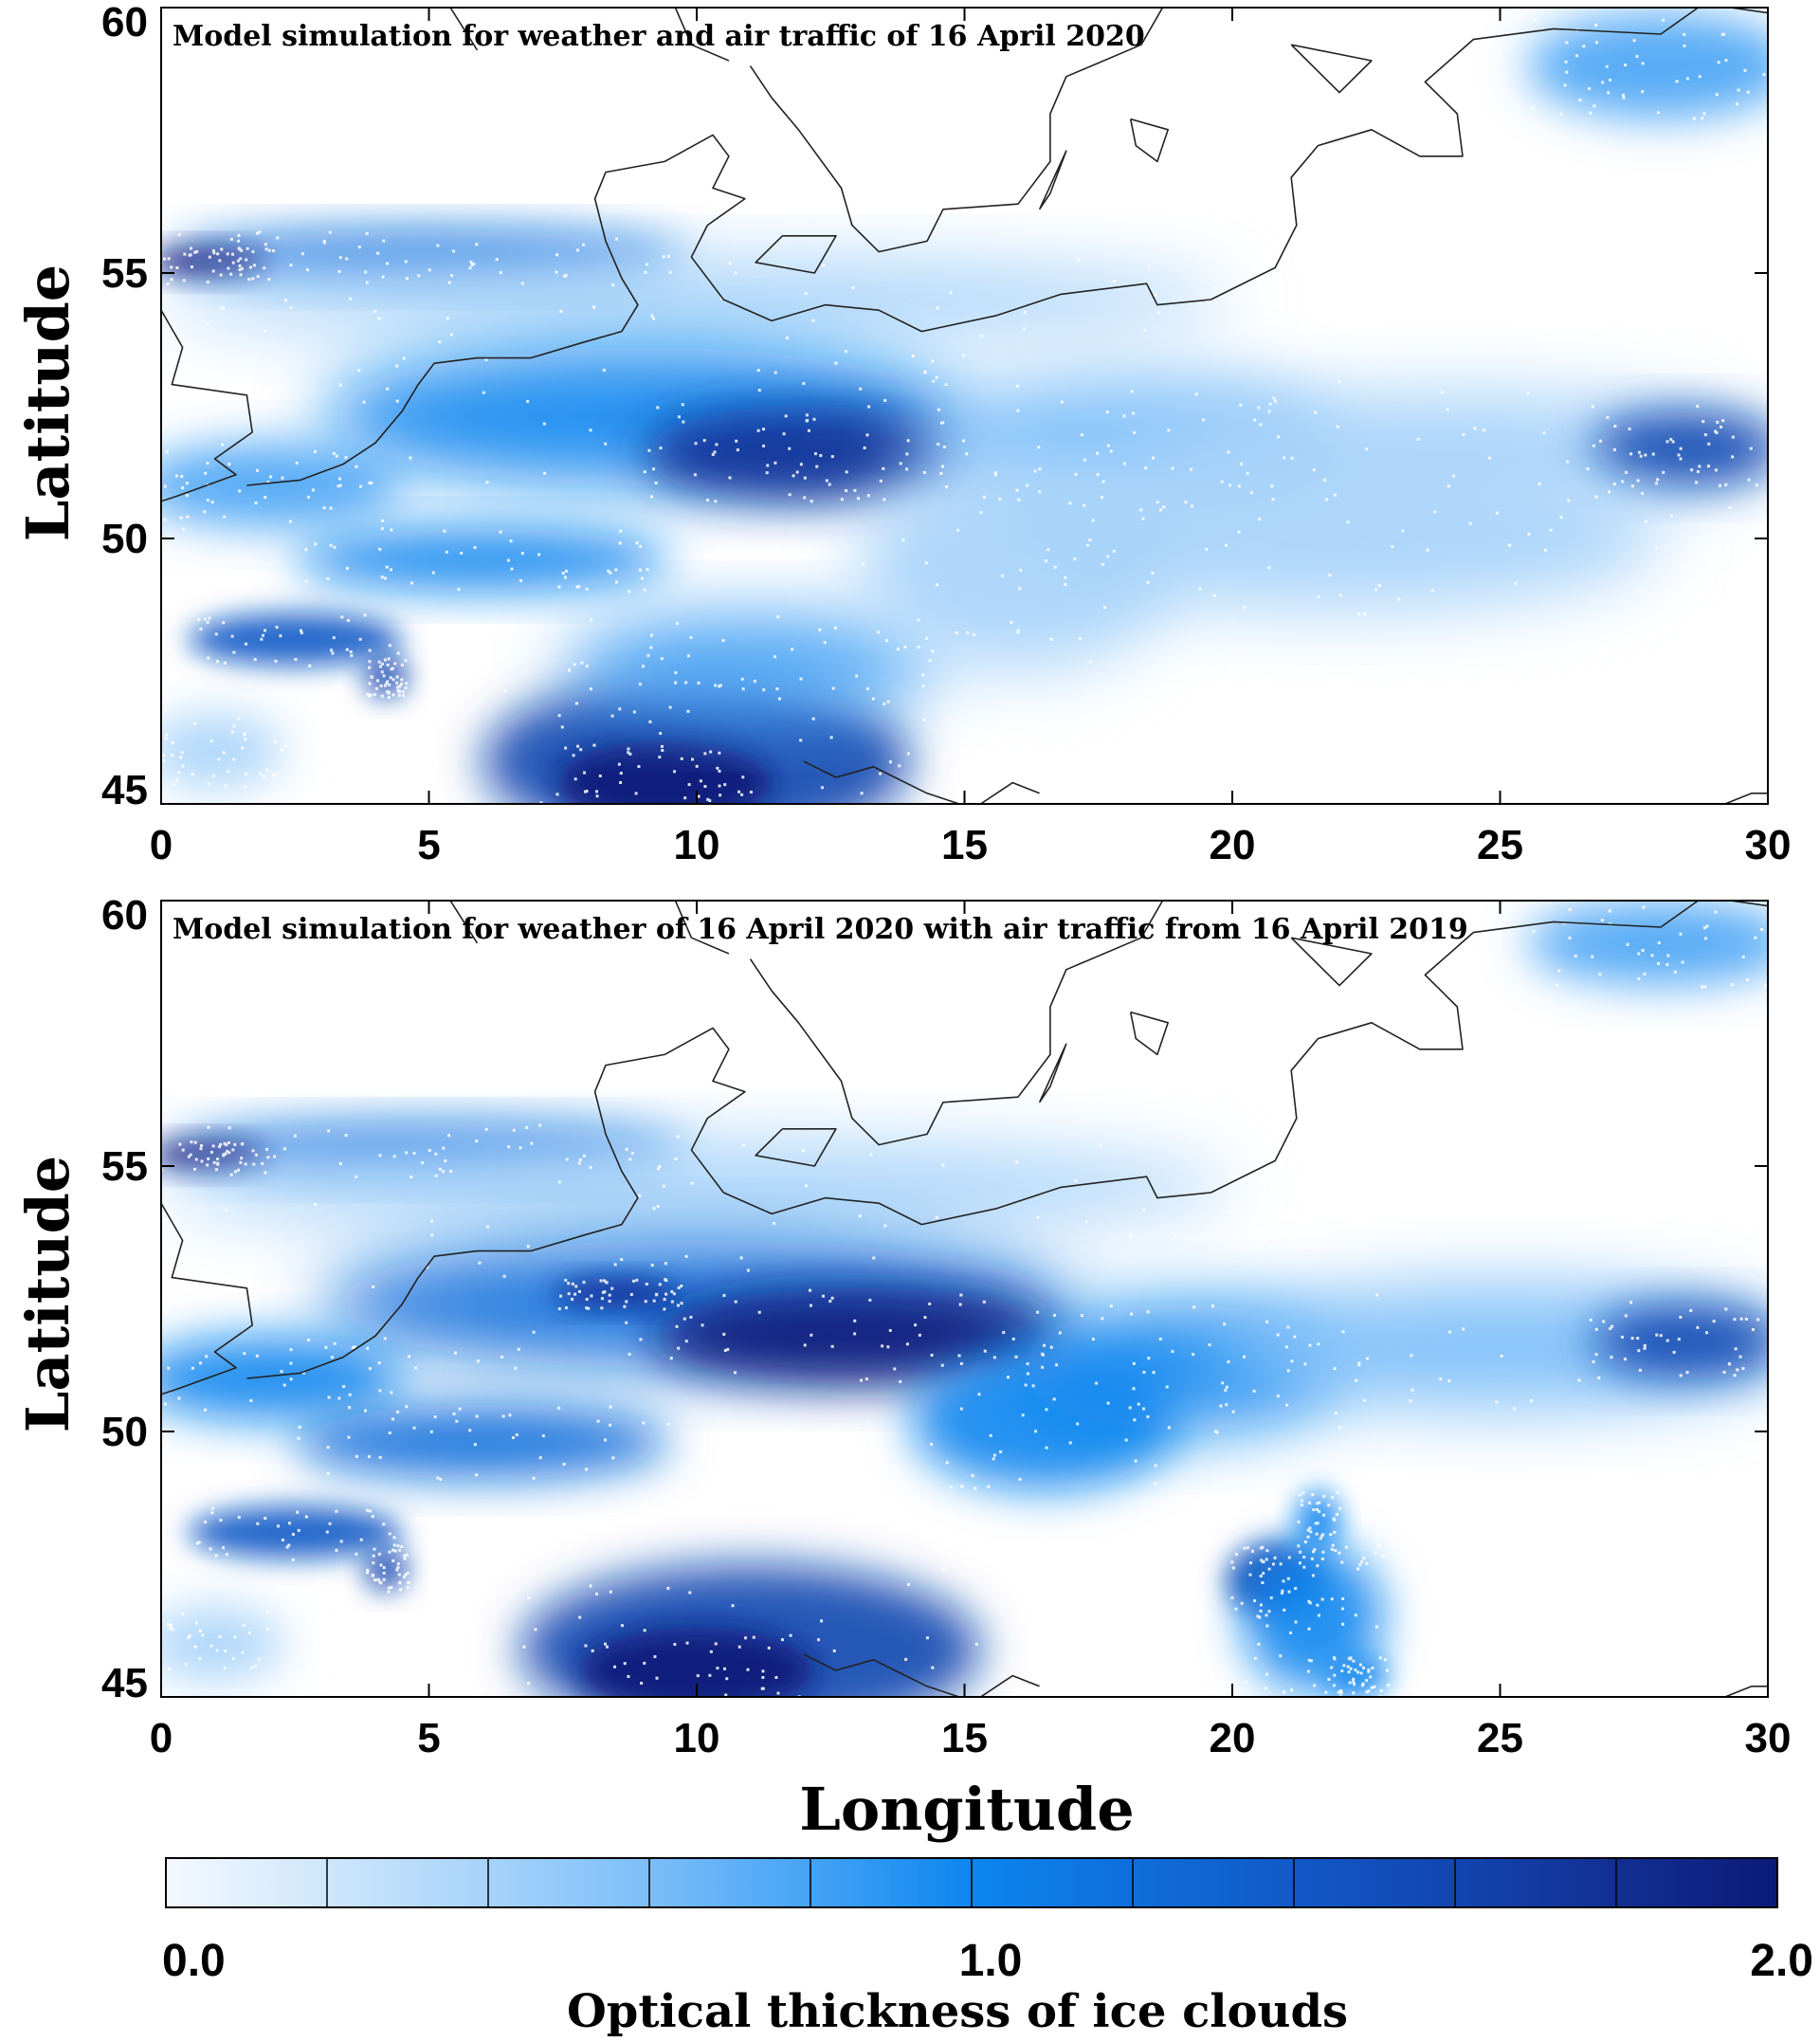 Image resolution: width=1820 pixels, height=2042 pixels. What do you see at coordinates (194, 1961) in the screenshot?
I see `colorbar-tick-label: 0.0` at bounding box center [194, 1961].